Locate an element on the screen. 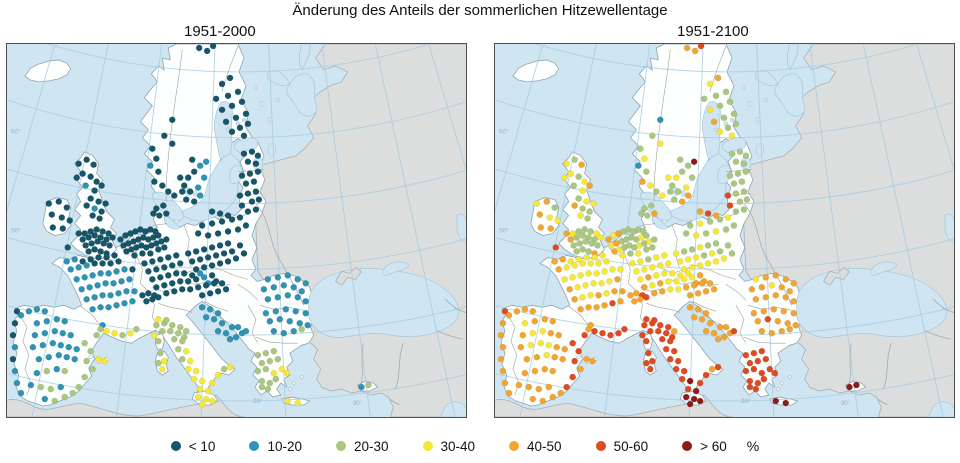 The width and height of the screenshot is (960, 463). legend-item-4050: 40-50 is located at coordinates (535, 446).